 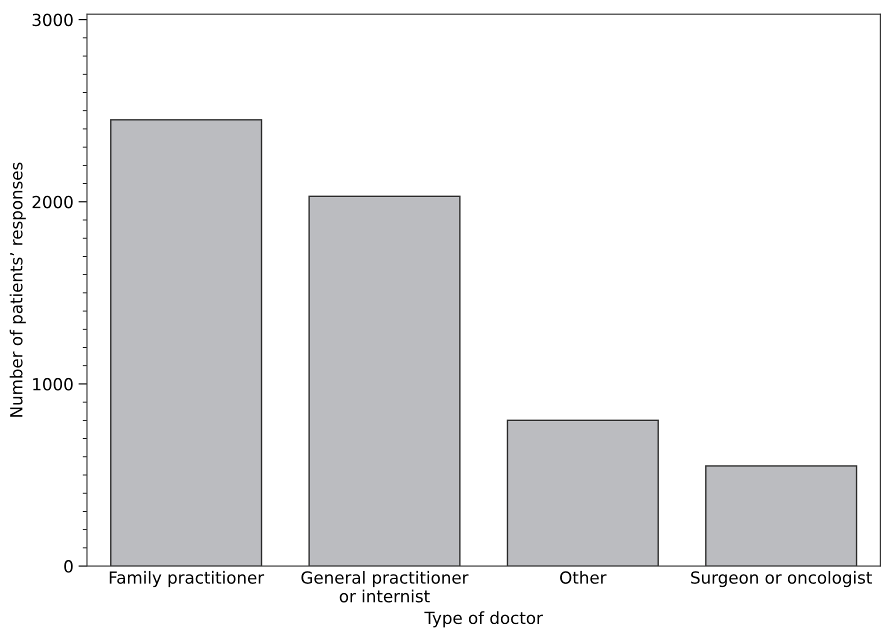 I want to click on x-tick-label: Family practitioner, so click(x=187, y=579).